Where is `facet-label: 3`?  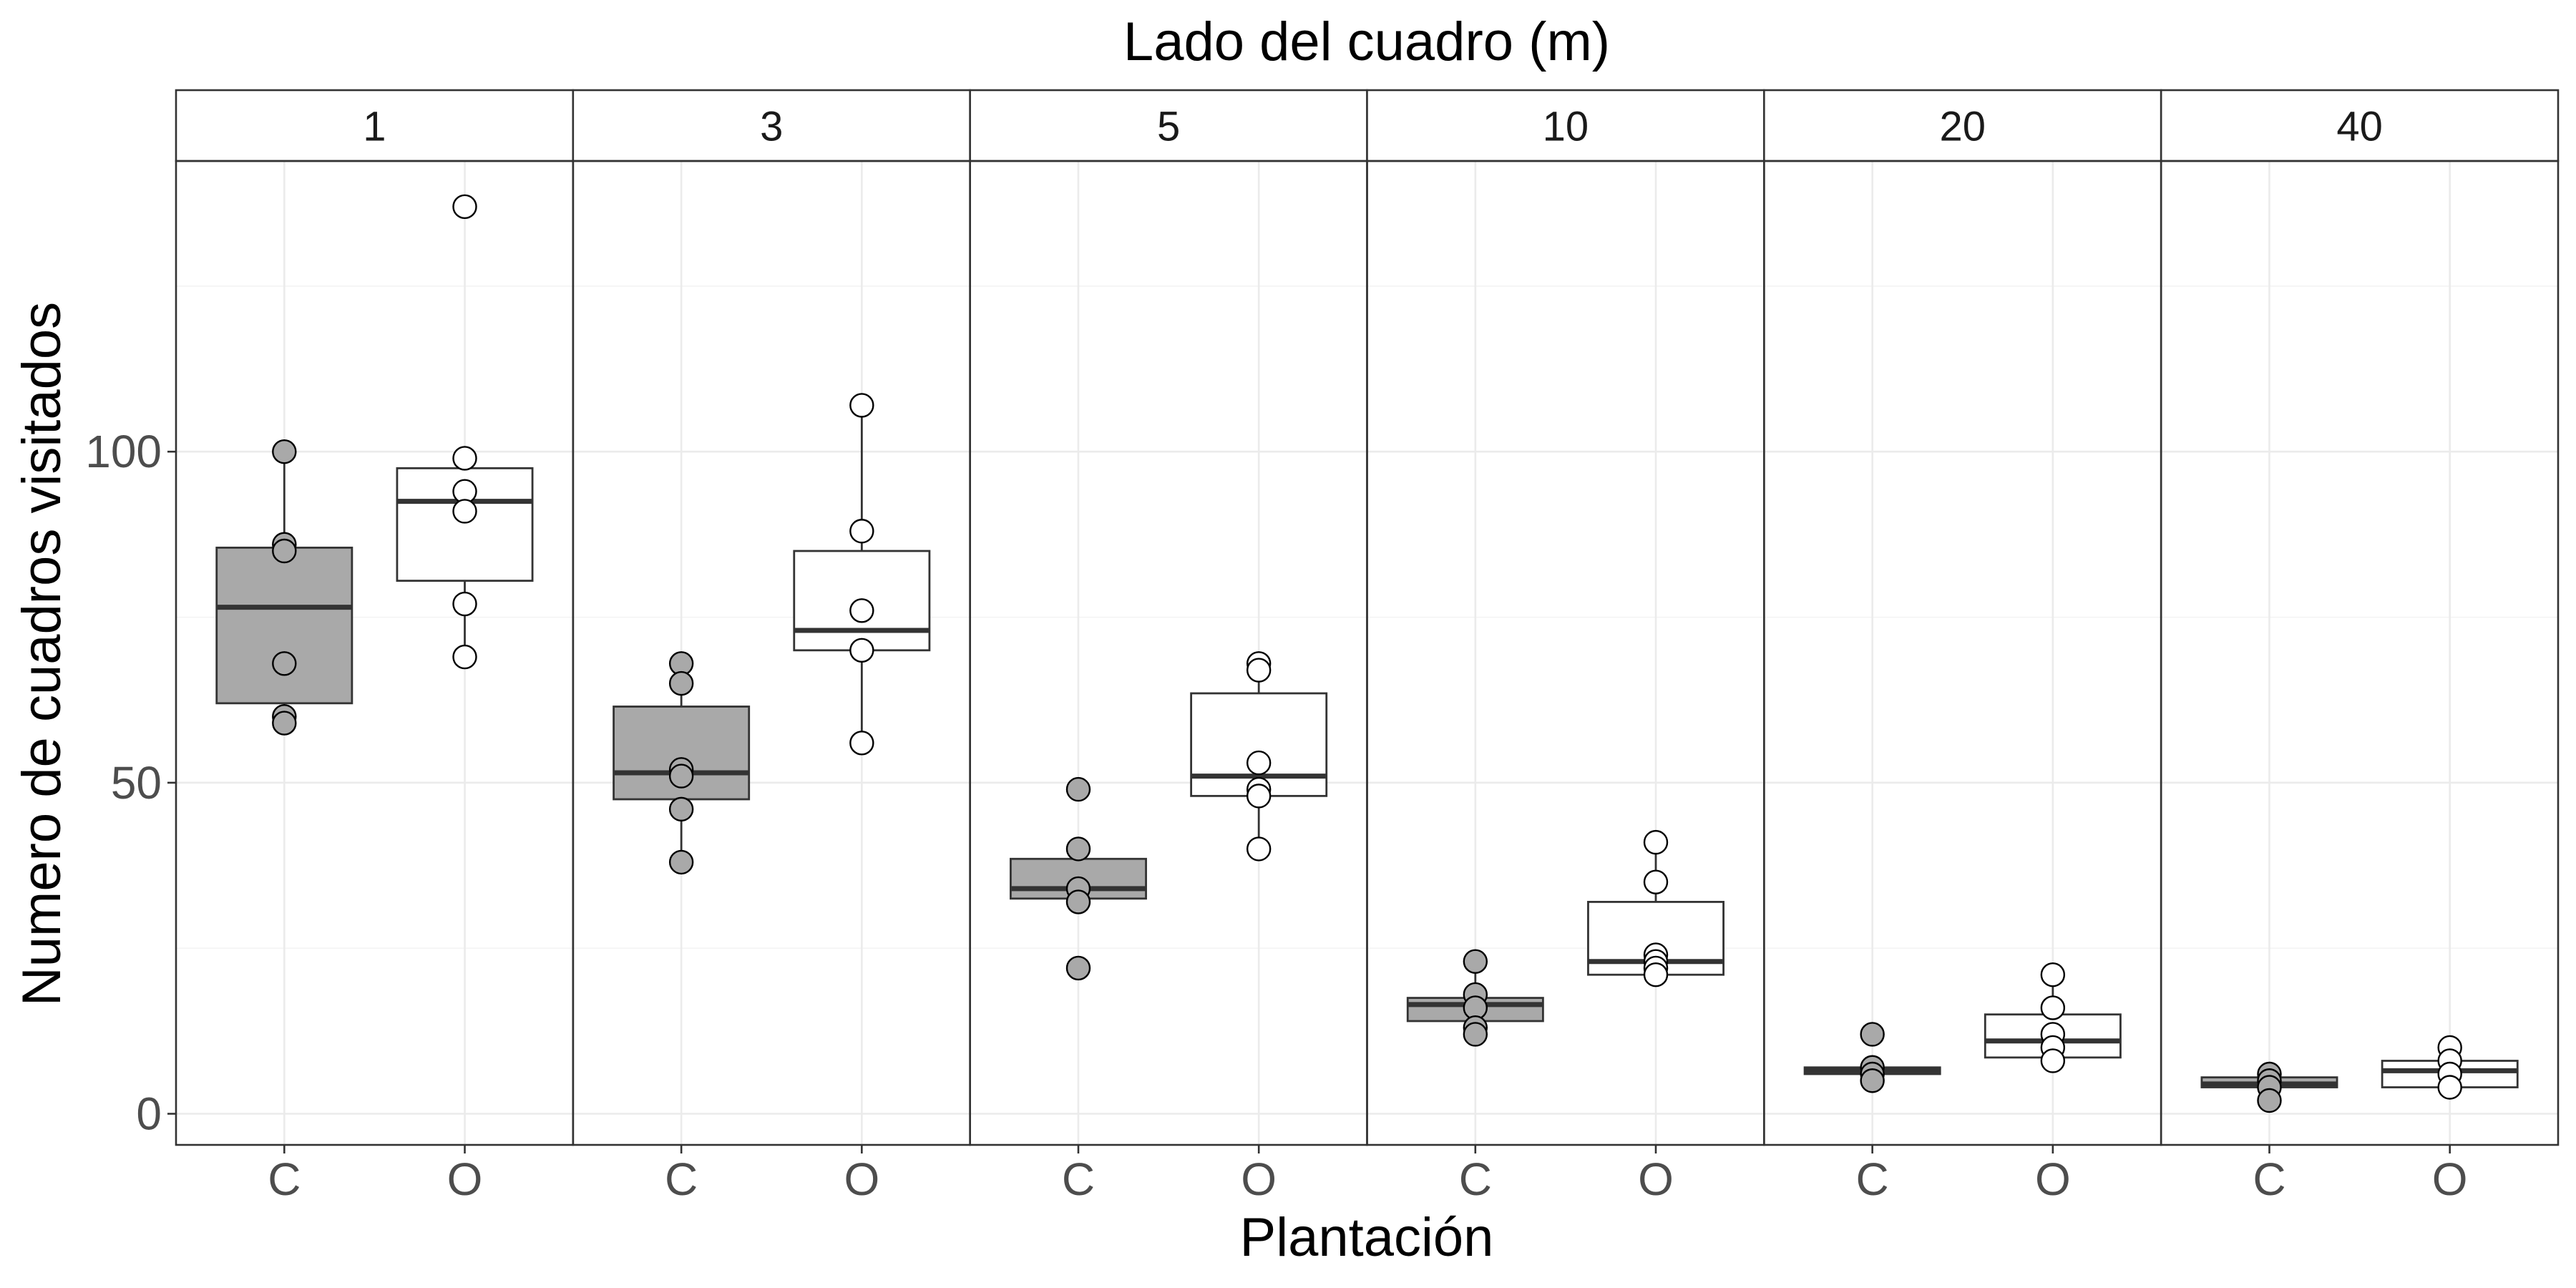
facet-label: 3 is located at coordinates (771, 127).